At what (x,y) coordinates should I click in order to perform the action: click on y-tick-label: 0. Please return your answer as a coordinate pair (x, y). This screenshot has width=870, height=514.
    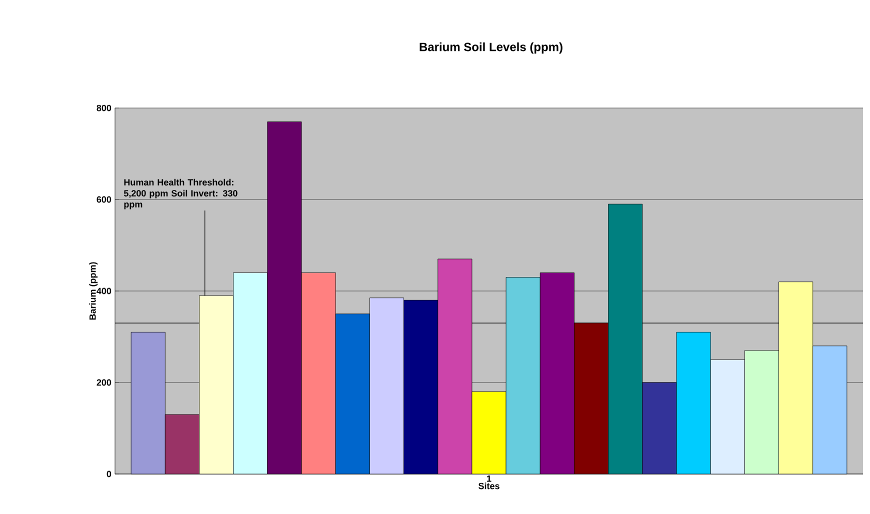
    Looking at the image, I should click on (109, 474).